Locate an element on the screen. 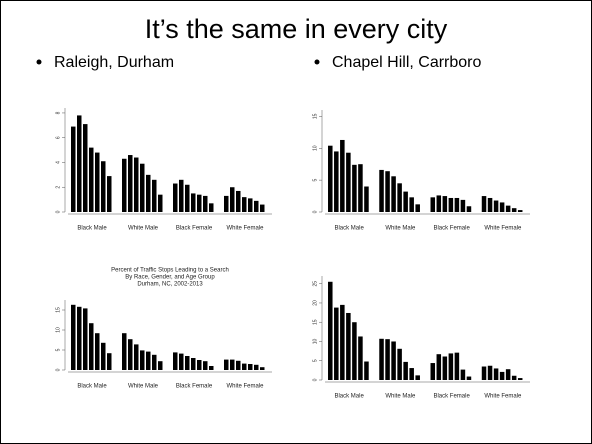 Image resolution: width=592 pixels, height=444 pixels. slide-title: It’s the same in every city is located at coordinates (296, 29).